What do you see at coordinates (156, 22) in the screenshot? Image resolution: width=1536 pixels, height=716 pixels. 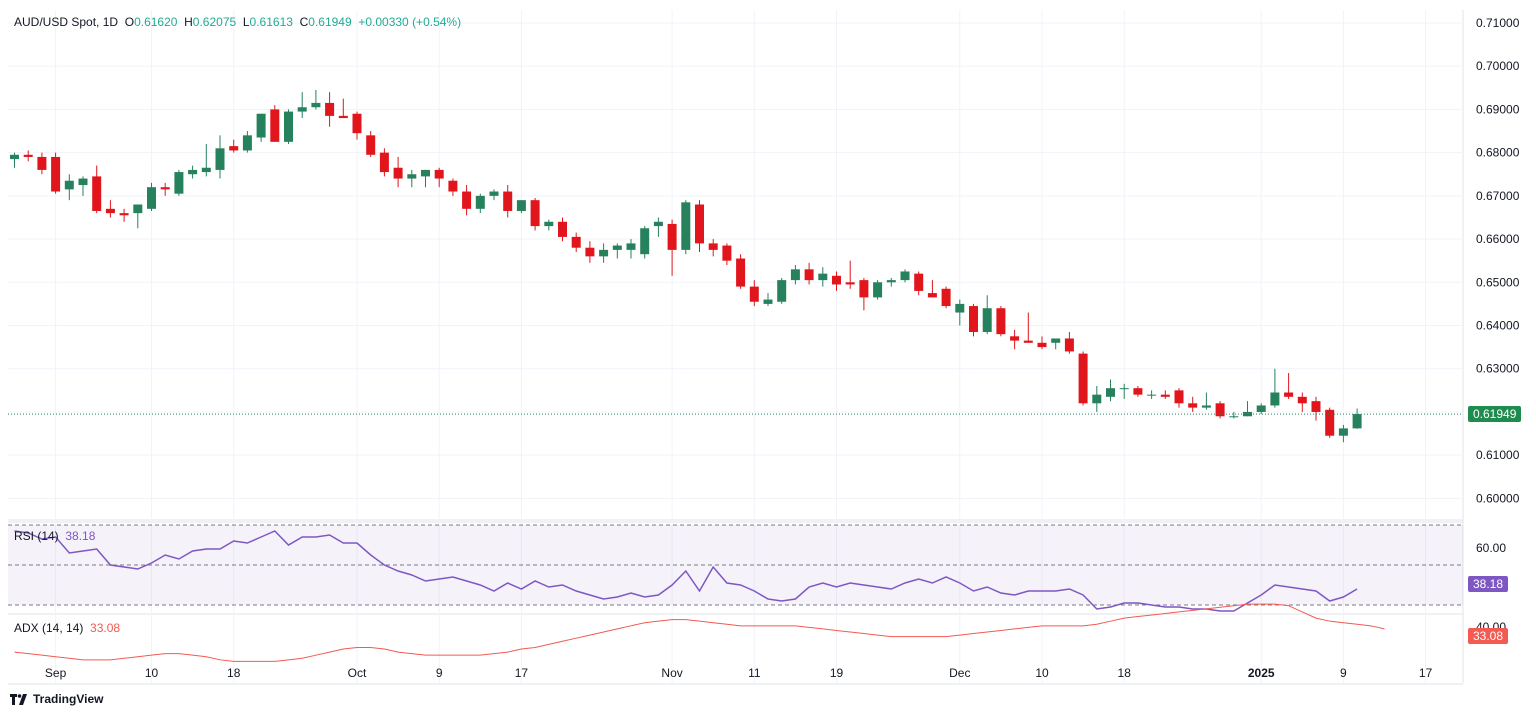 I see `open-value: 0.61620` at bounding box center [156, 22].